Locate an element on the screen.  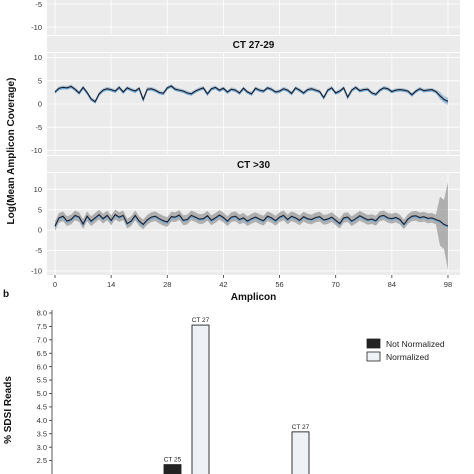
y-tick-label: 3.5 is located at coordinates (42, 433).